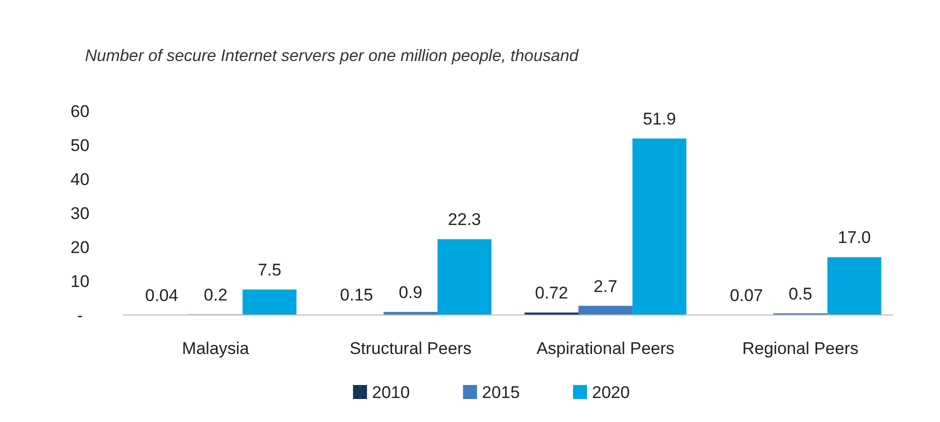 The width and height of the screenshot is (940, 422). I want to click on data-label: 22.3, so click(465, 220).